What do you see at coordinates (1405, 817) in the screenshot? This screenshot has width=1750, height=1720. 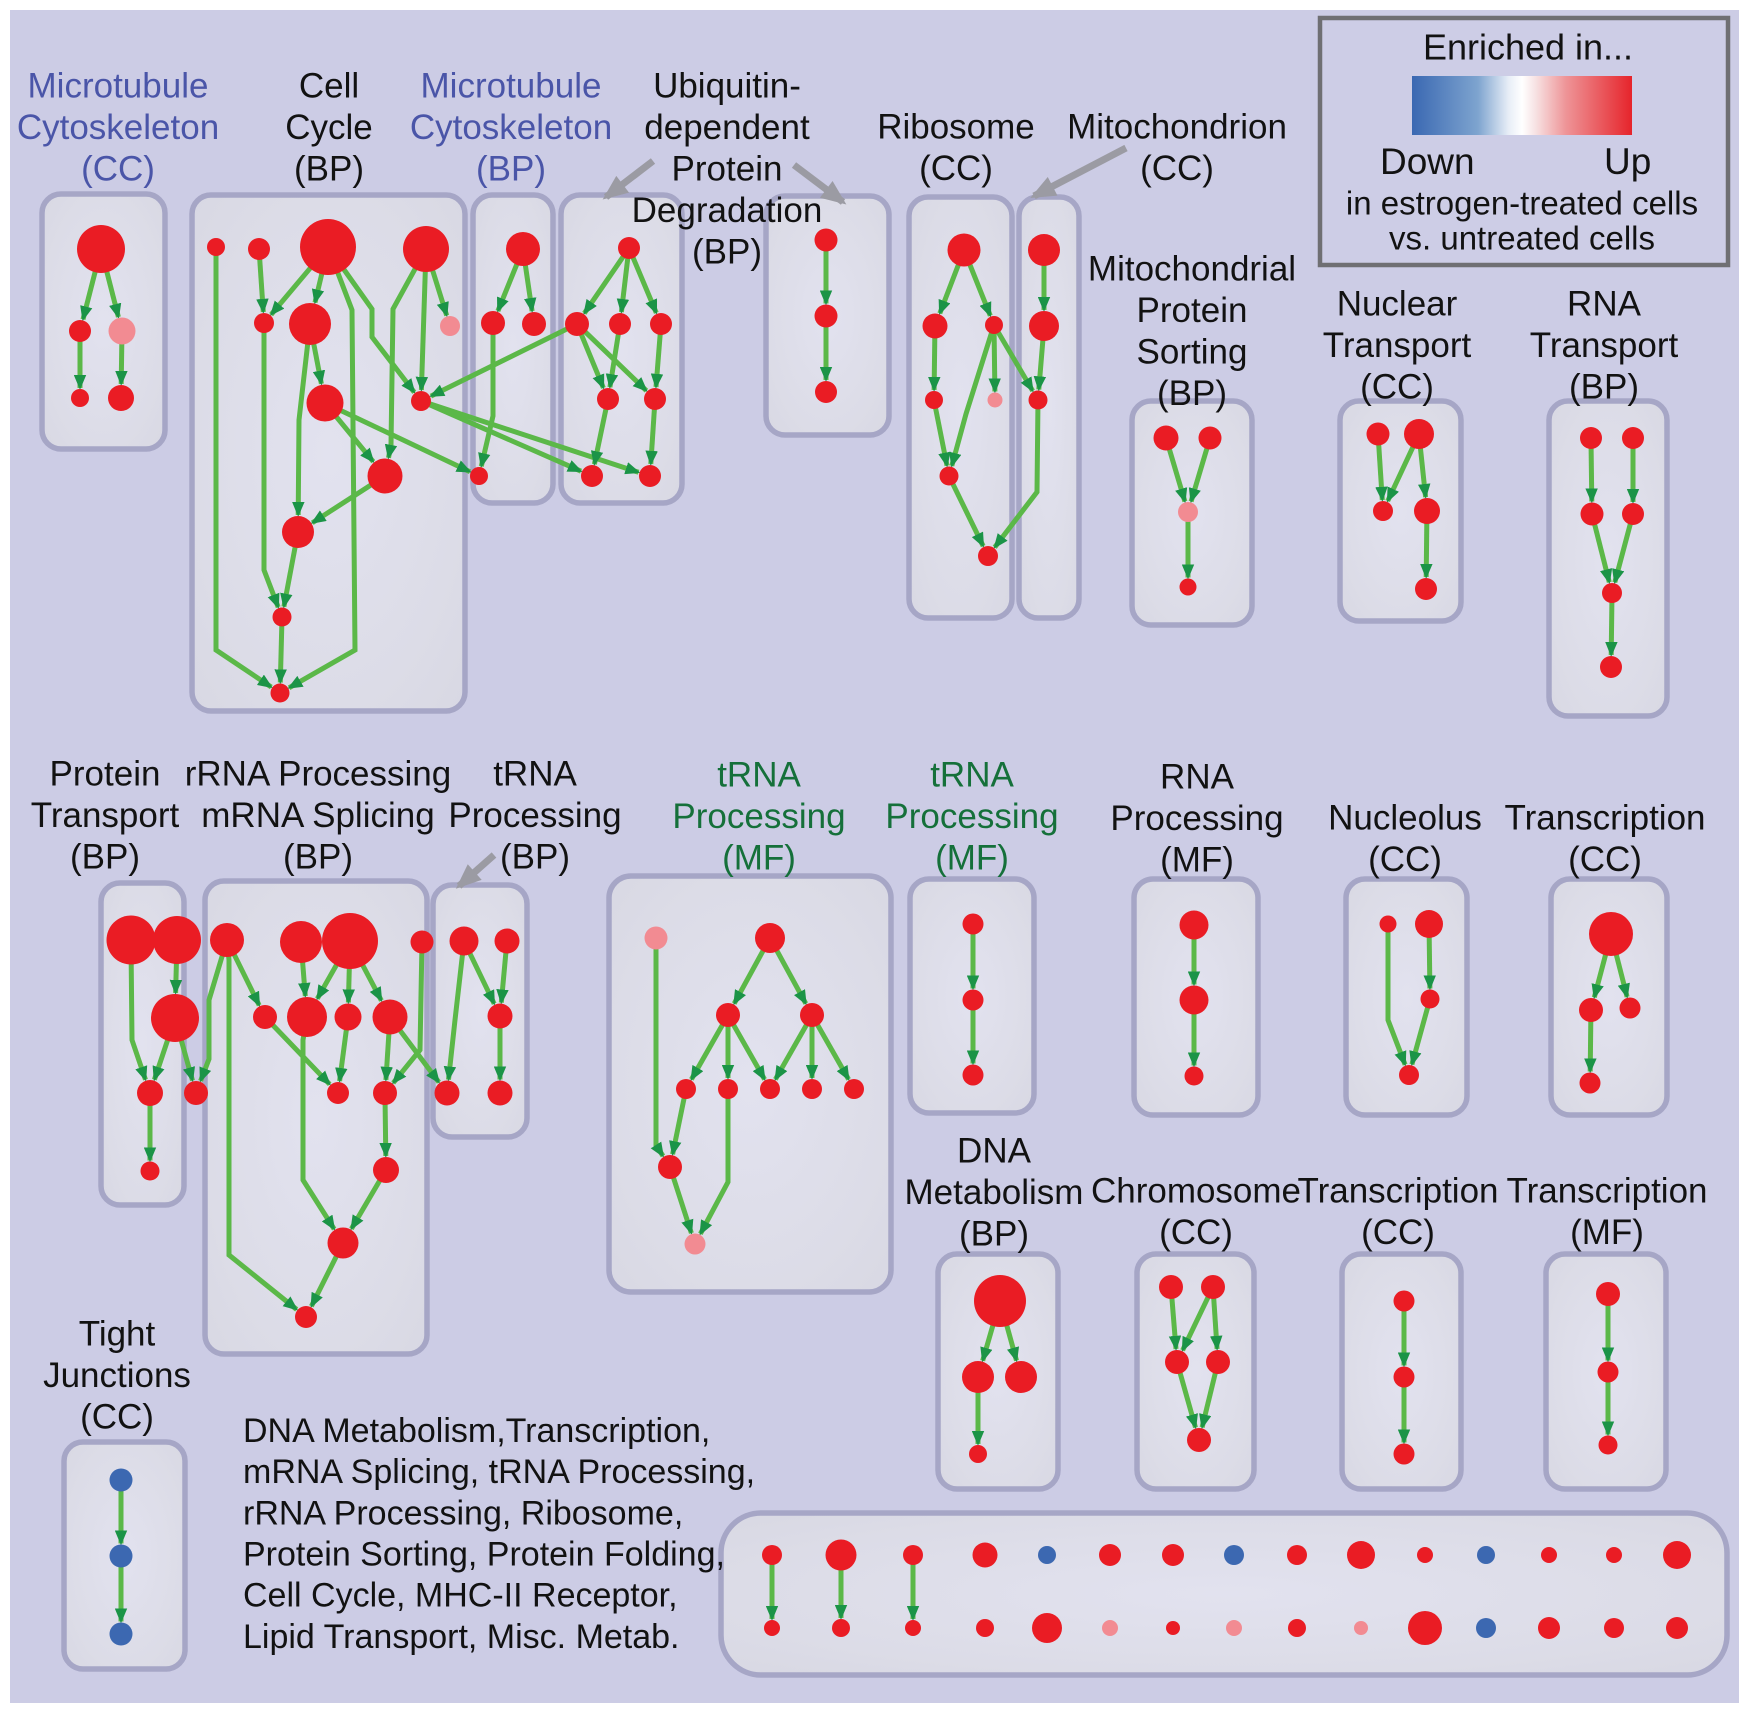 I see `svg-text: Nucleolus` at bounding box center [1405, 817].